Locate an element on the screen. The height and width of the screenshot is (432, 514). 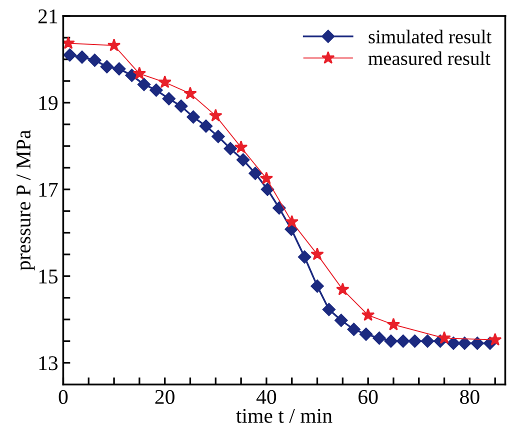
legend-label: simulated result is located at coordinates (430, 37).